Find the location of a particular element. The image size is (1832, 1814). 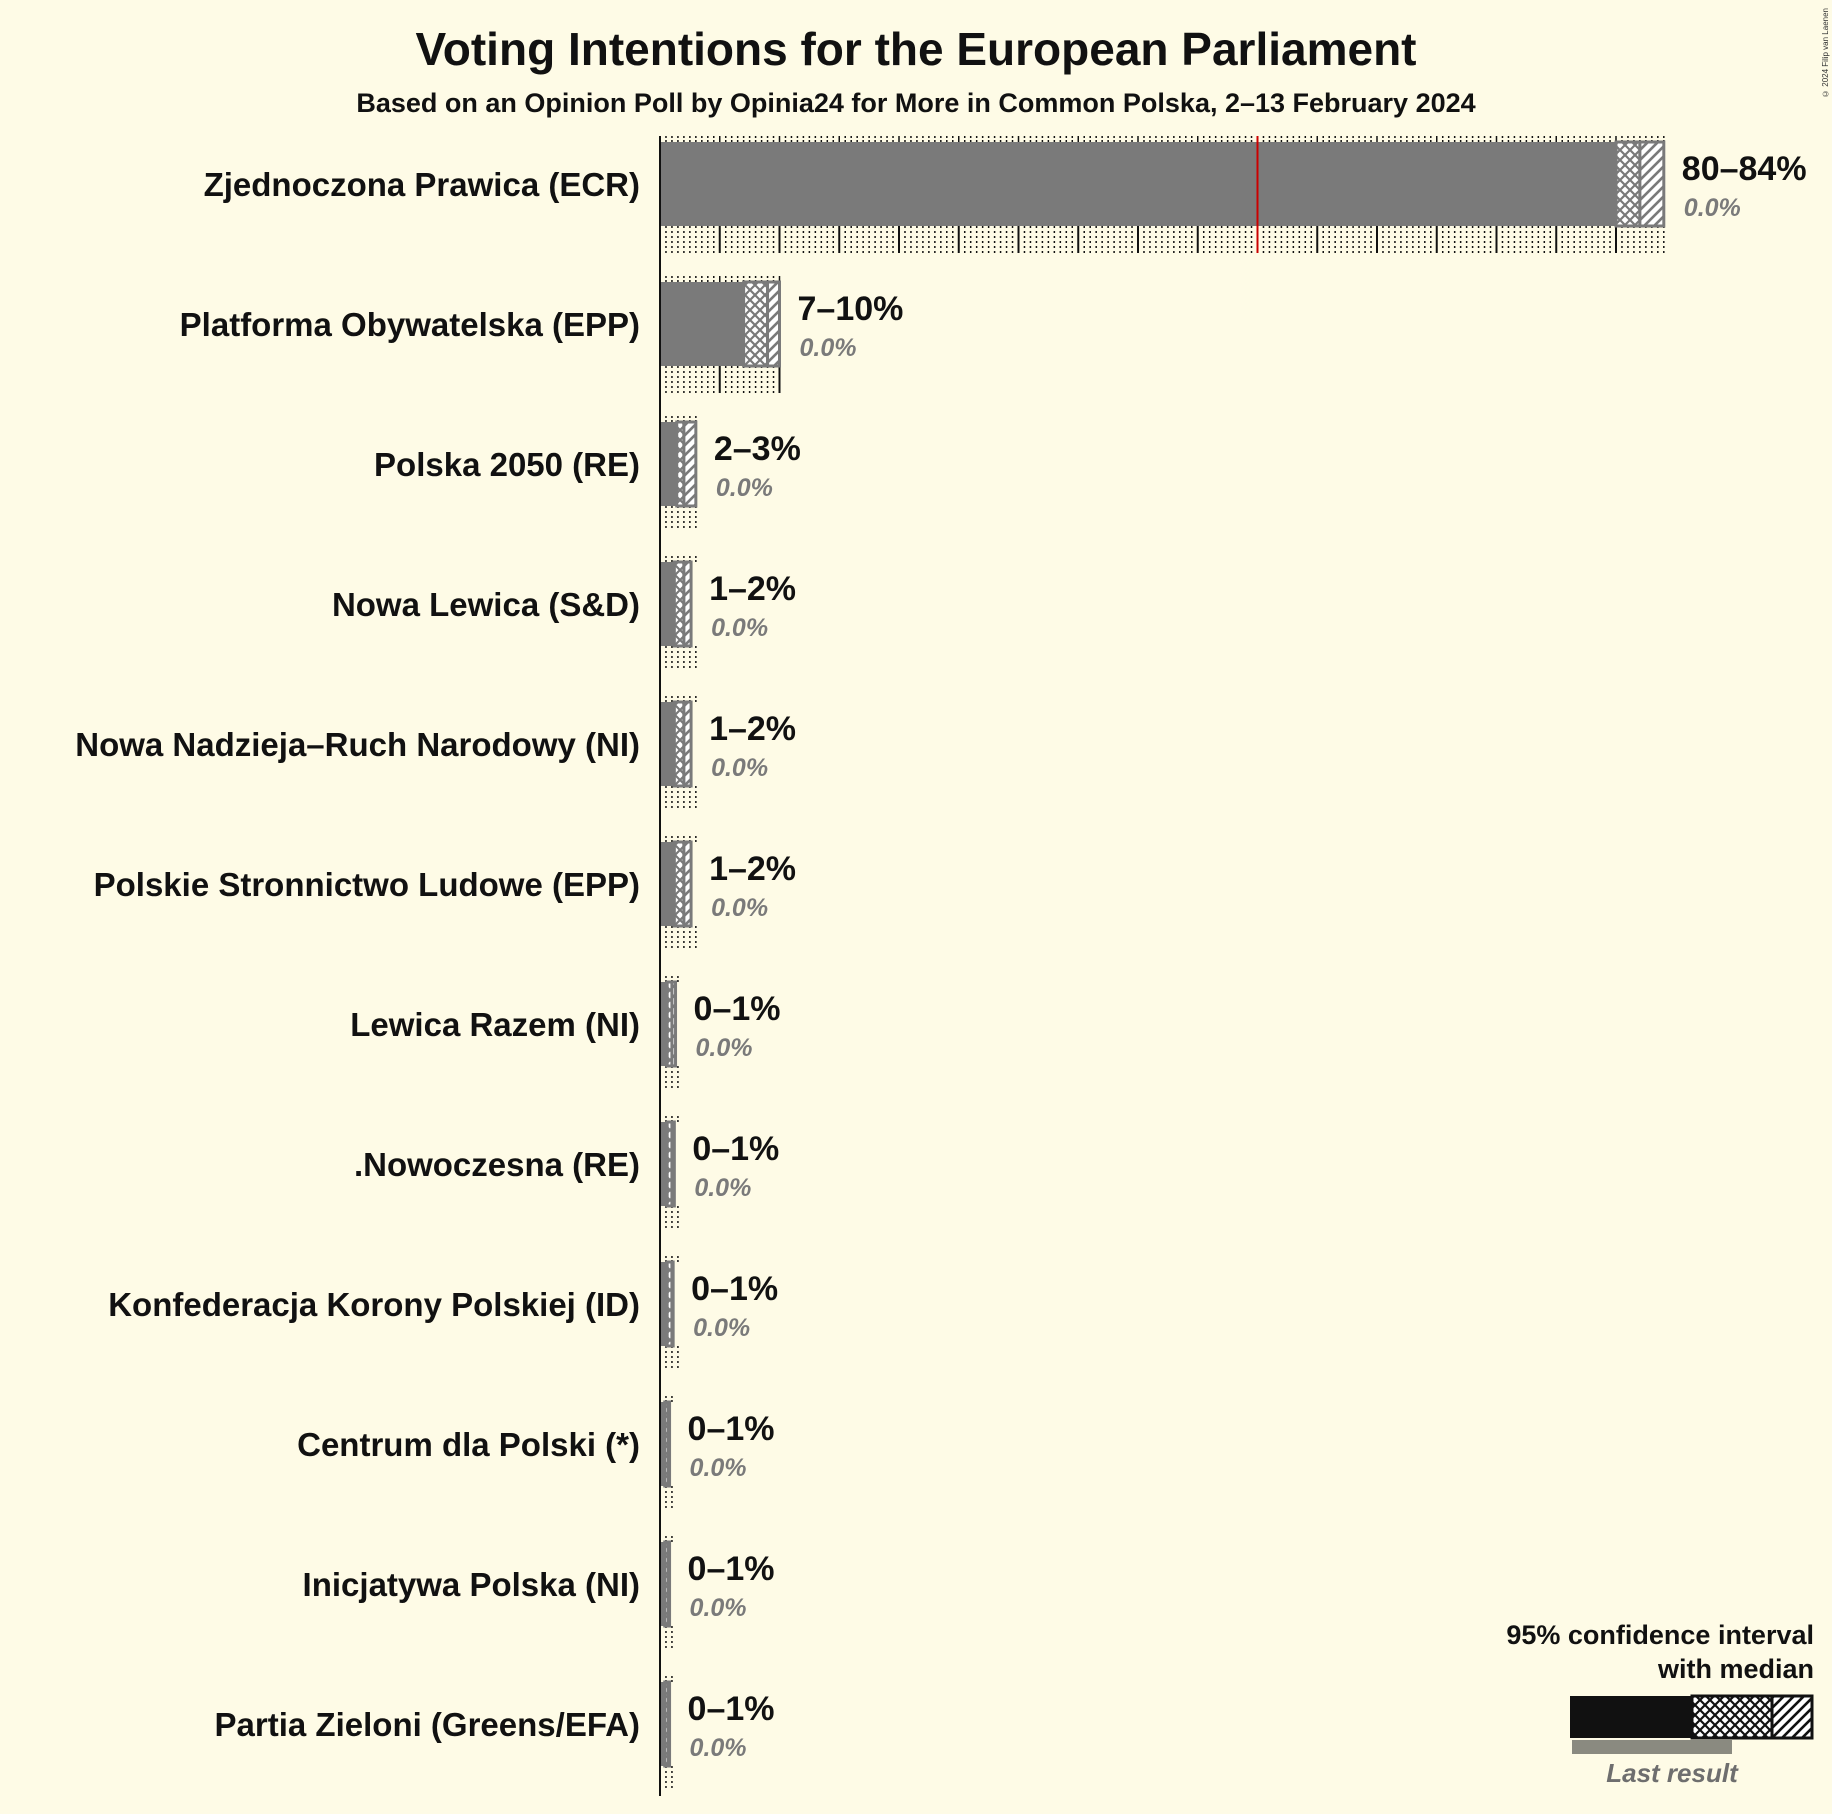

legend-last-result-swatch is located at coordinates (1652, 1747).